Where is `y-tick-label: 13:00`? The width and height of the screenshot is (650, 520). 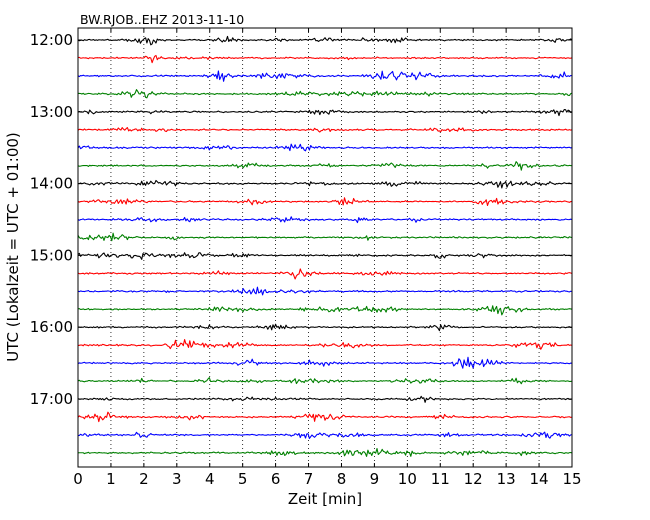 y-tick-label: 13:00 is located at coordinates (51, 112).